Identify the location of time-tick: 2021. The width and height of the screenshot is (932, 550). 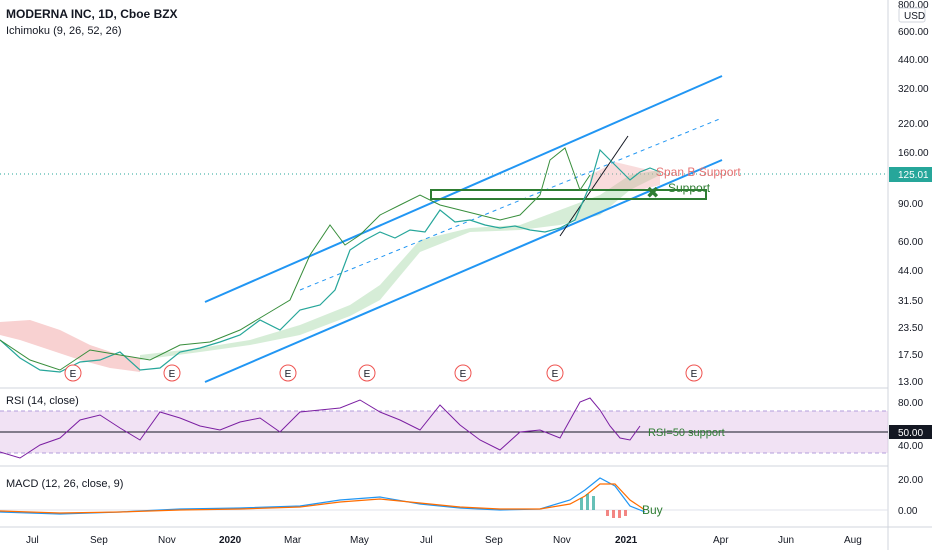
(626, 540).